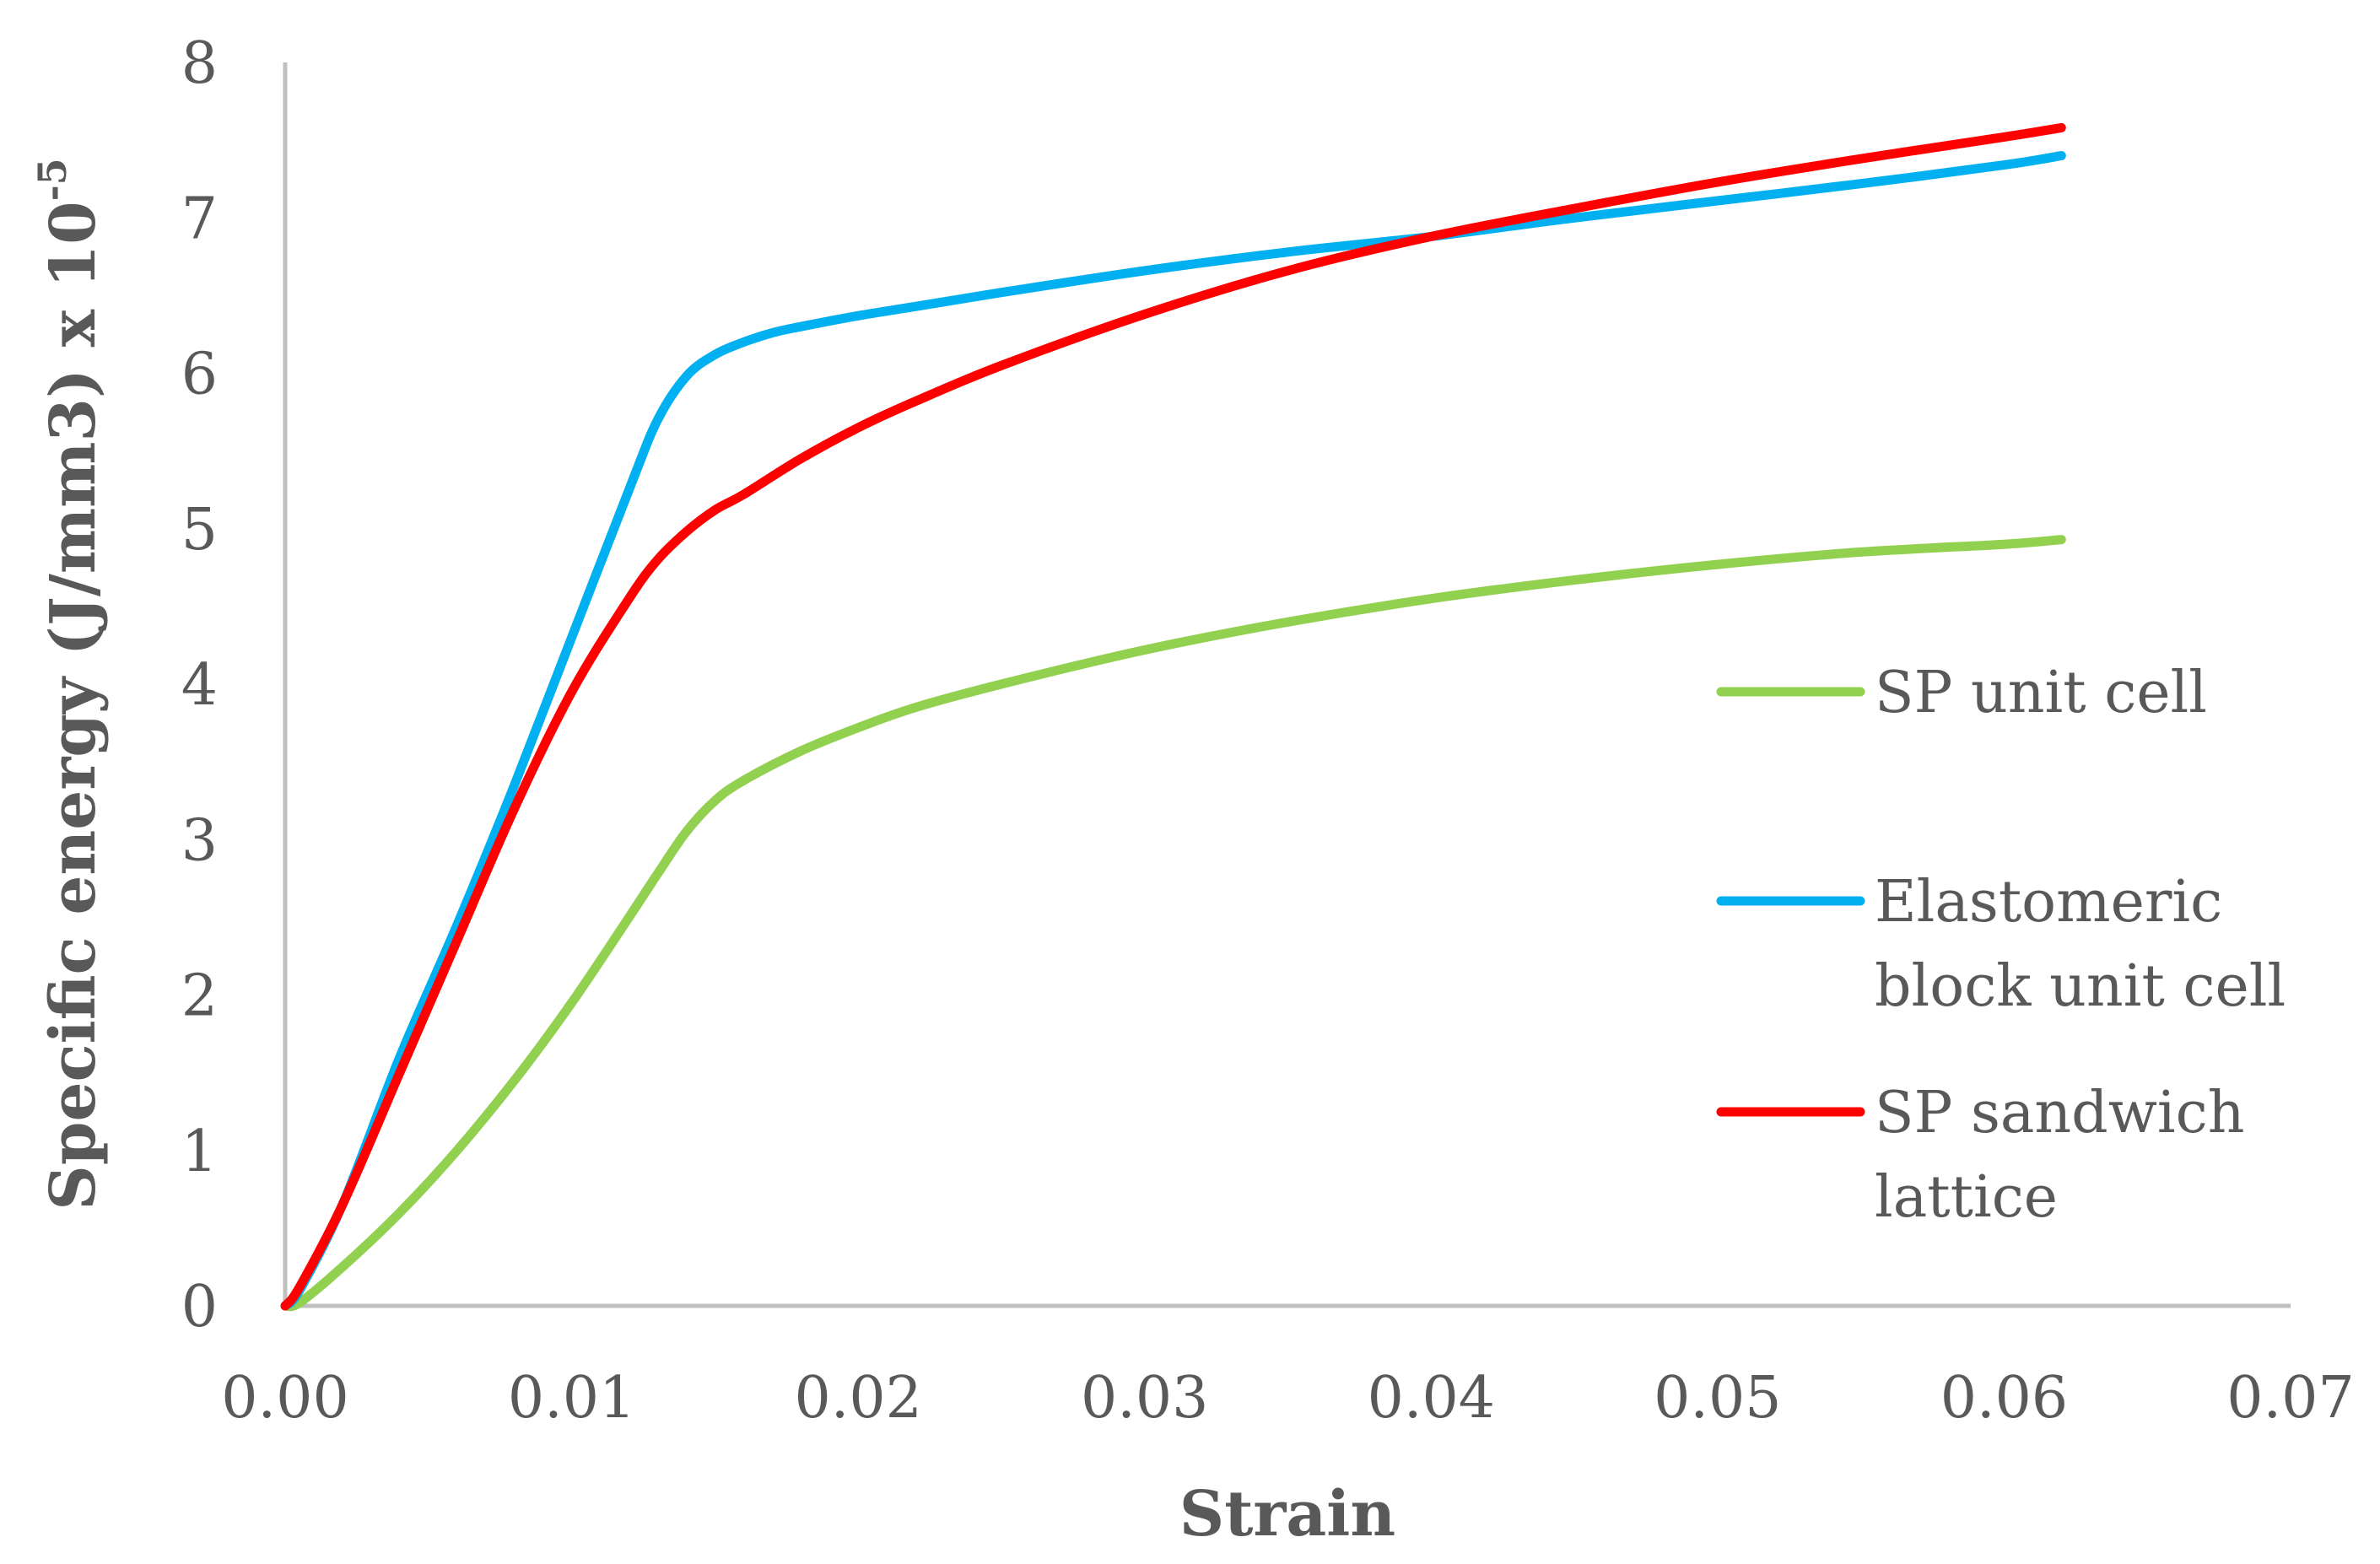 Image resolution: width=2380 pixels, height=1564 pixels. I want to click on y-tick-label: 3, so click(199, 841).